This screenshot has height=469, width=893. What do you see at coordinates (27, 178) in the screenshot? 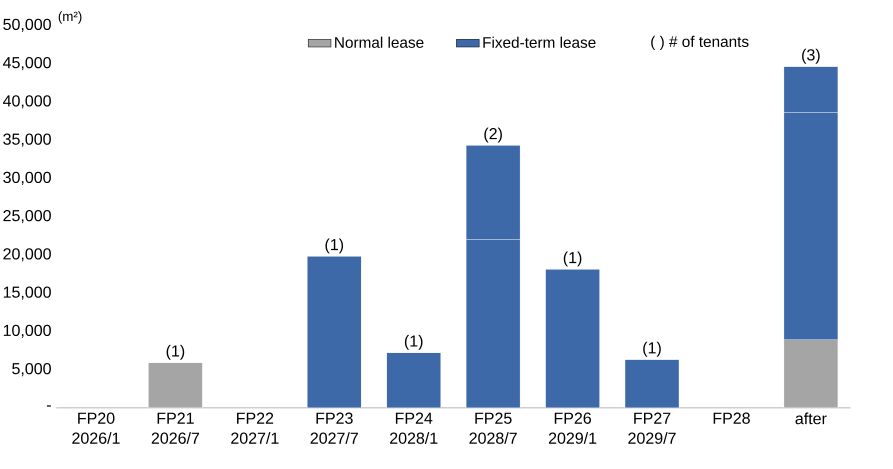
I see `y-tick-label: 30,000` at bounding box center [27, 178].